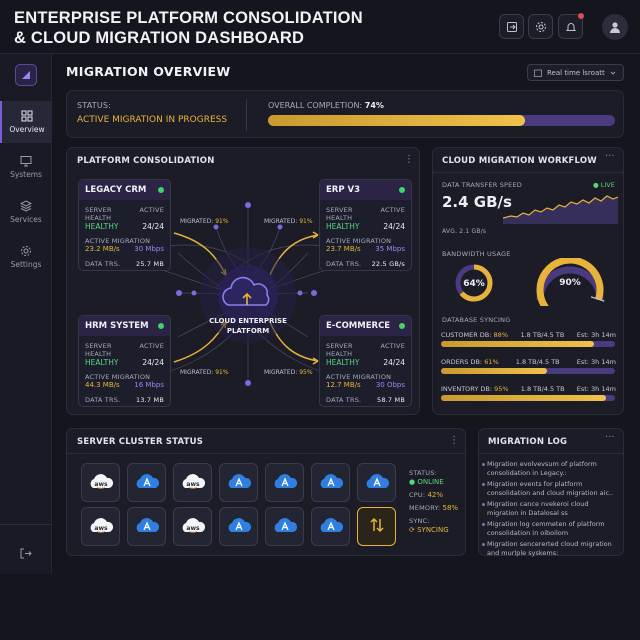 The width and height of the screenshot is (640, 640). What do you see at coordinates (288, 221) in the screenshot?
I see `migrated-label-tr: MIGRATED: 91%` at bounding box center [288, 221].